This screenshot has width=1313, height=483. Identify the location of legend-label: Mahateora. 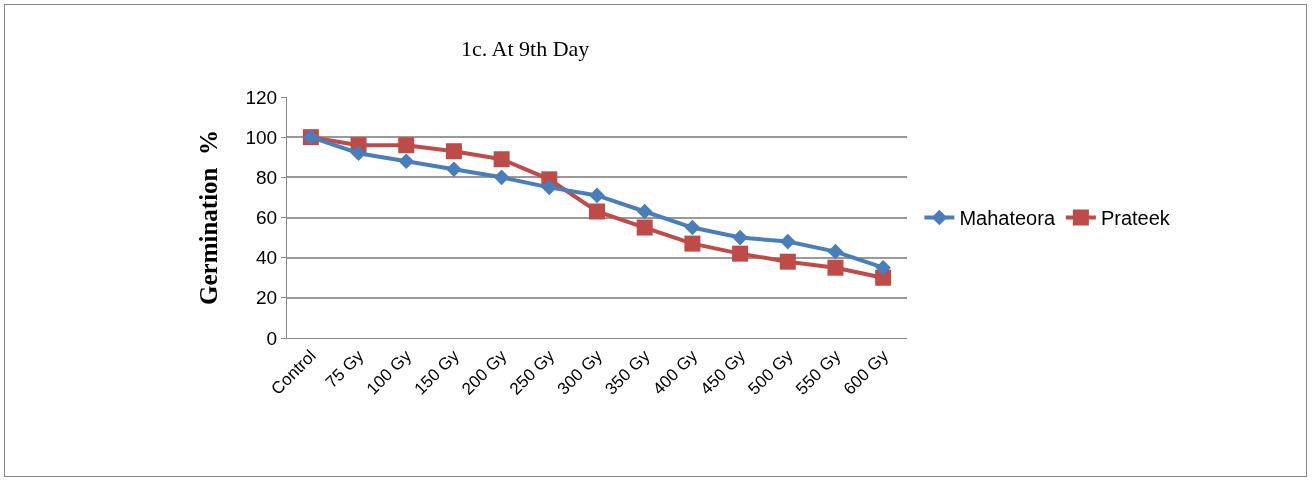
(1007, 218).